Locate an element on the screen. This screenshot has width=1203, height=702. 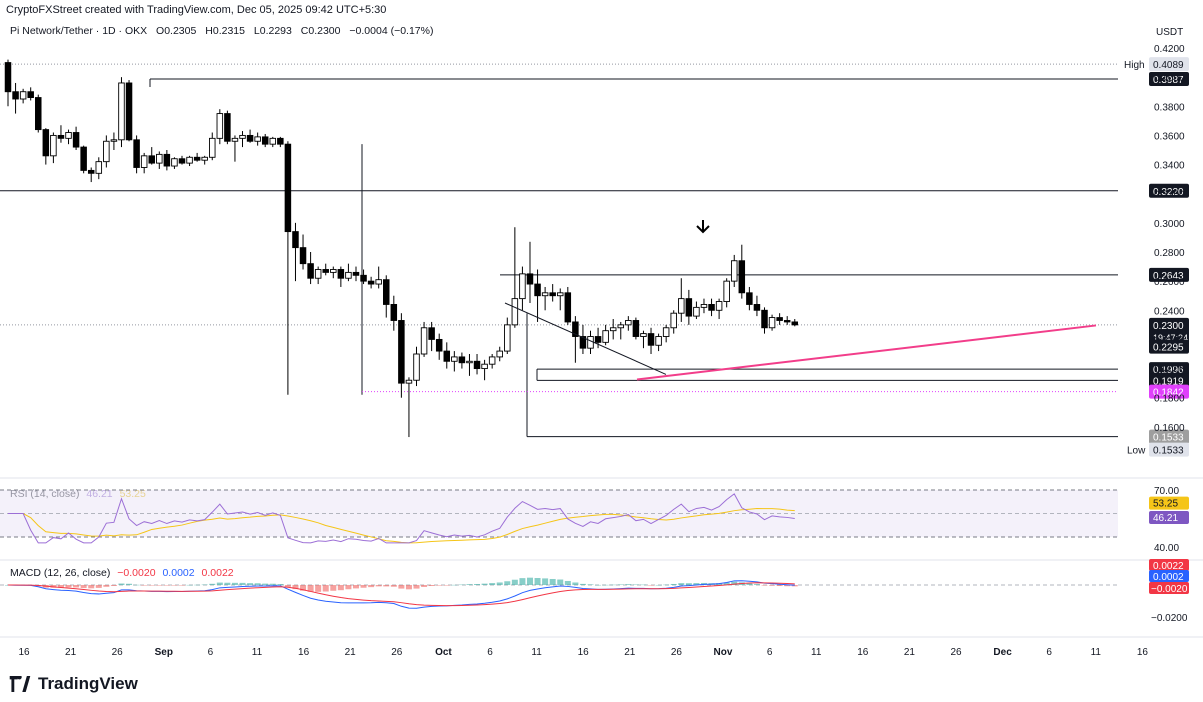
rsi-value-tag is located at coordinates (1169, 517).